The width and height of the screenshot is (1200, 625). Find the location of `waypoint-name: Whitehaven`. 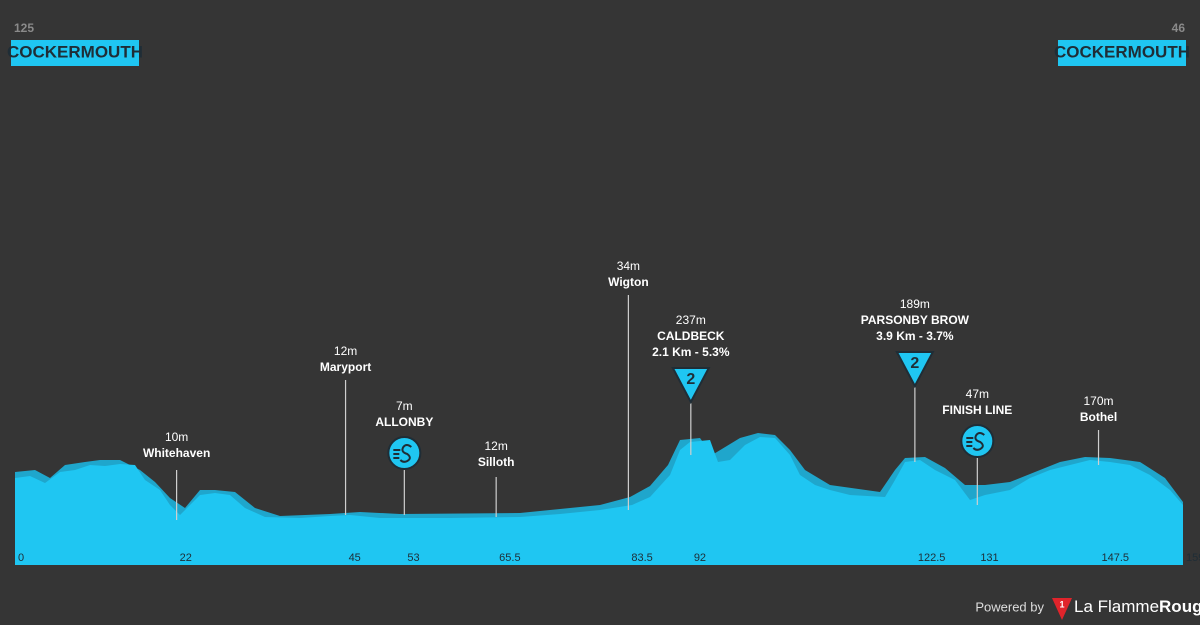

waypoint-name: Whitehaven is located at coordinates (176, 453).